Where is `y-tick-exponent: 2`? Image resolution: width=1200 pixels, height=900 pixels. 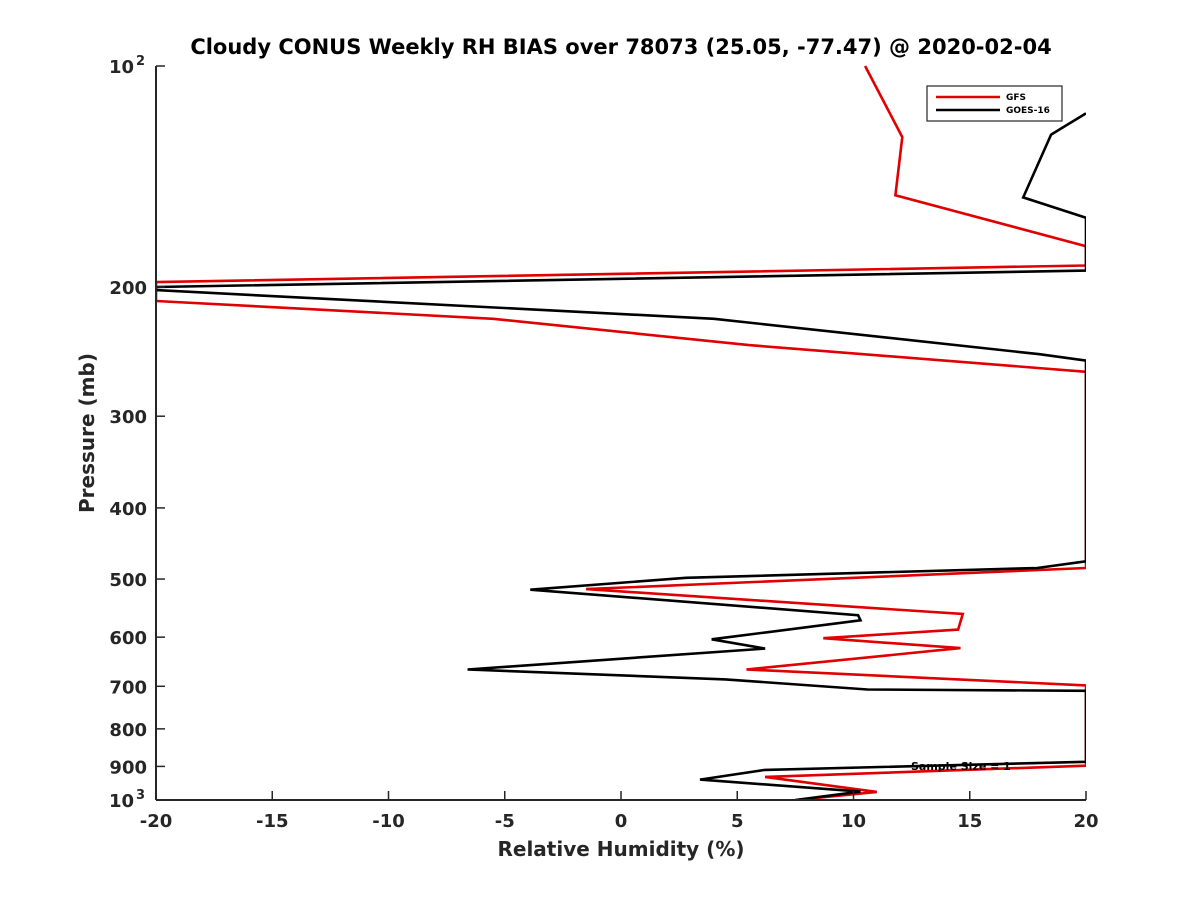
y-tick-exponent: 2 is located at coordinates (140, 61).